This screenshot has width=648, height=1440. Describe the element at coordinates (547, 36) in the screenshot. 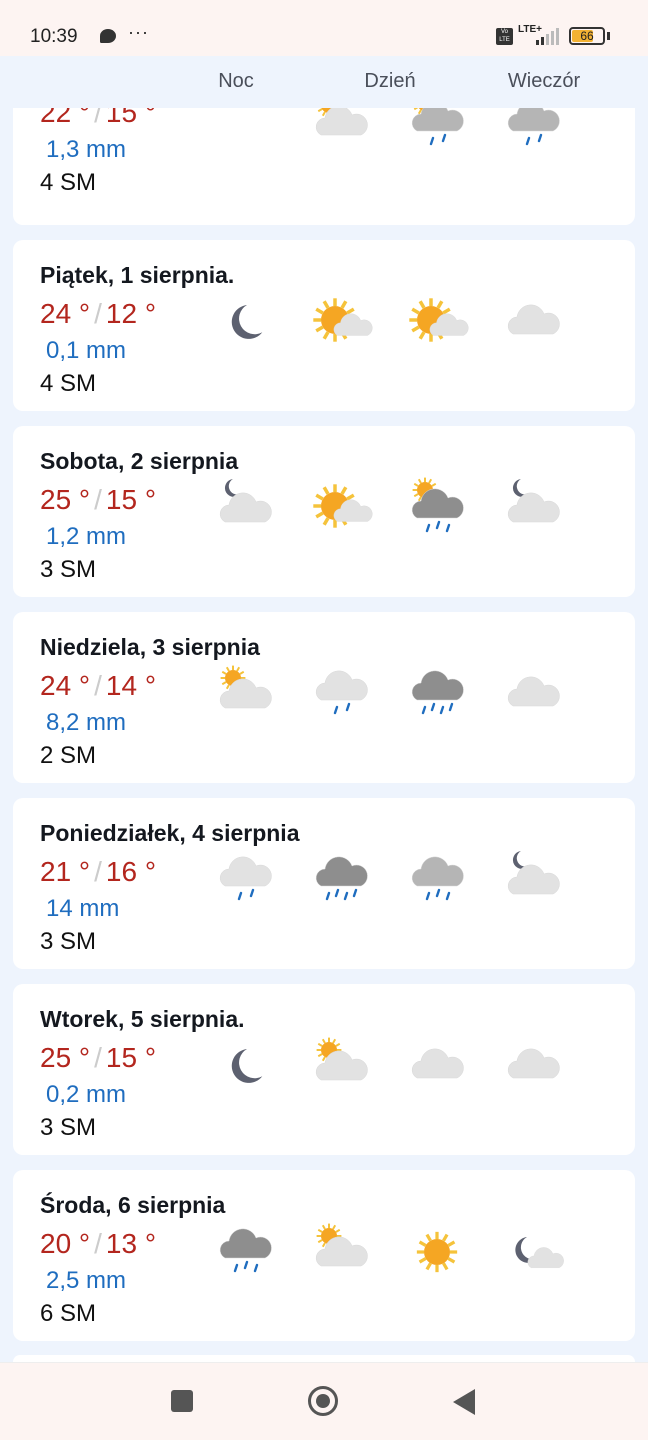

I see `signal-icon` at that location.